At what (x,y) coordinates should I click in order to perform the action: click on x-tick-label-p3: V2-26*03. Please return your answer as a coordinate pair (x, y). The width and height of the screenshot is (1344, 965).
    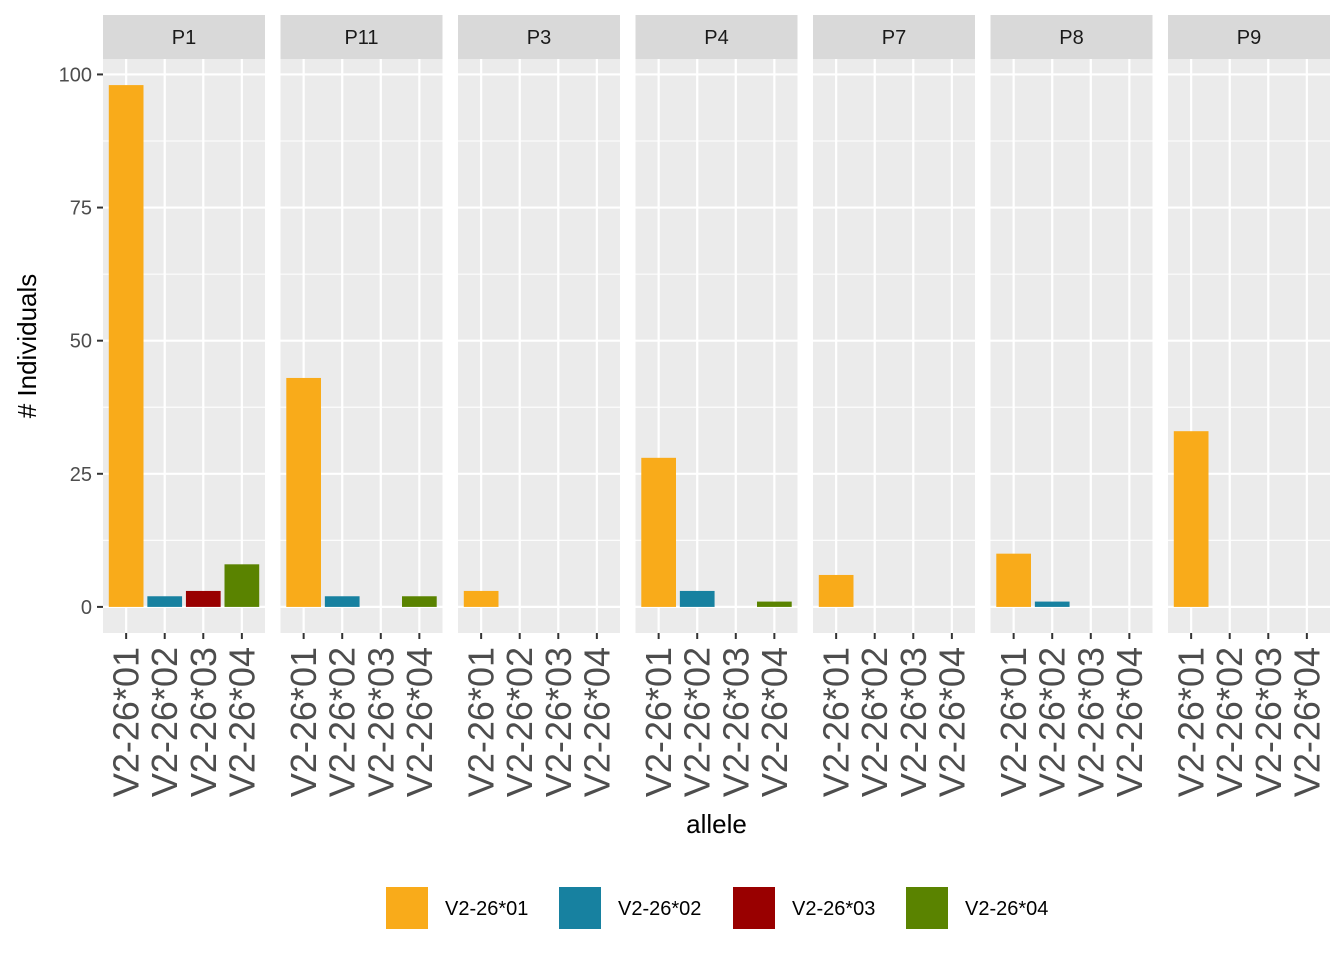
    Looking at the image, I should click on (558, 722).